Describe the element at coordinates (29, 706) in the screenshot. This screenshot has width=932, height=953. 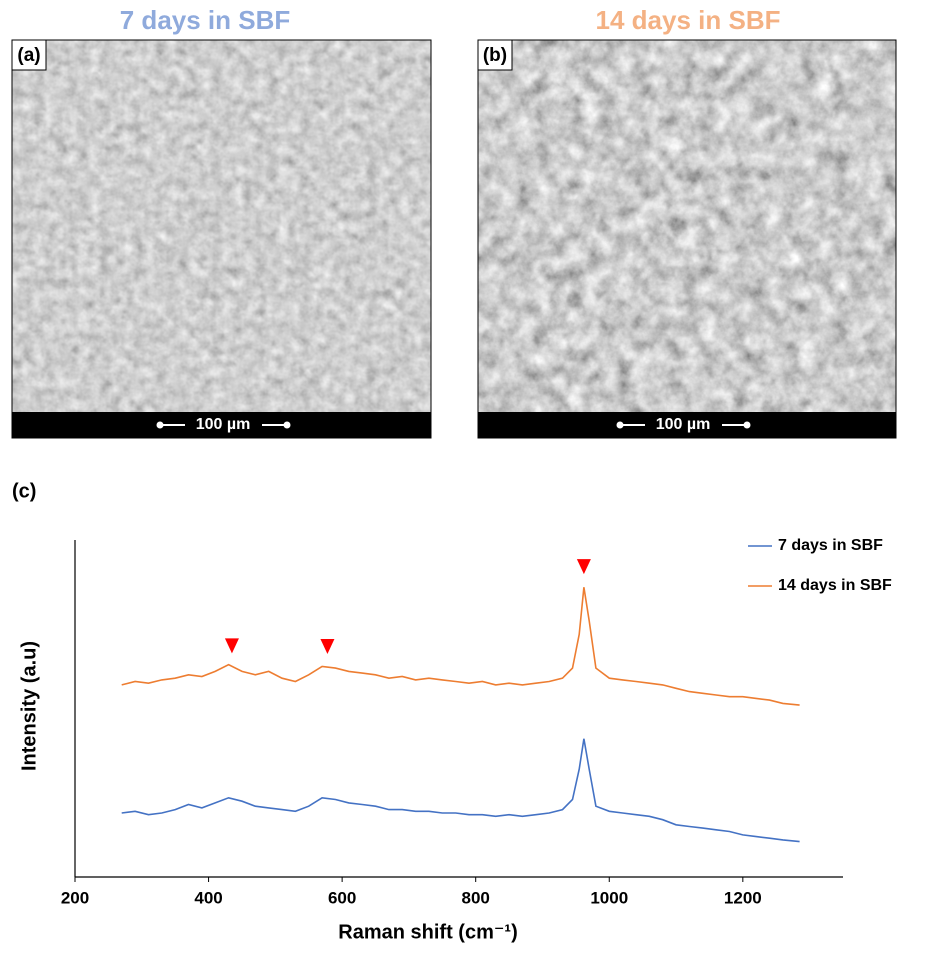
I see `y-axis-label: Intensity (a.u)` at that location.